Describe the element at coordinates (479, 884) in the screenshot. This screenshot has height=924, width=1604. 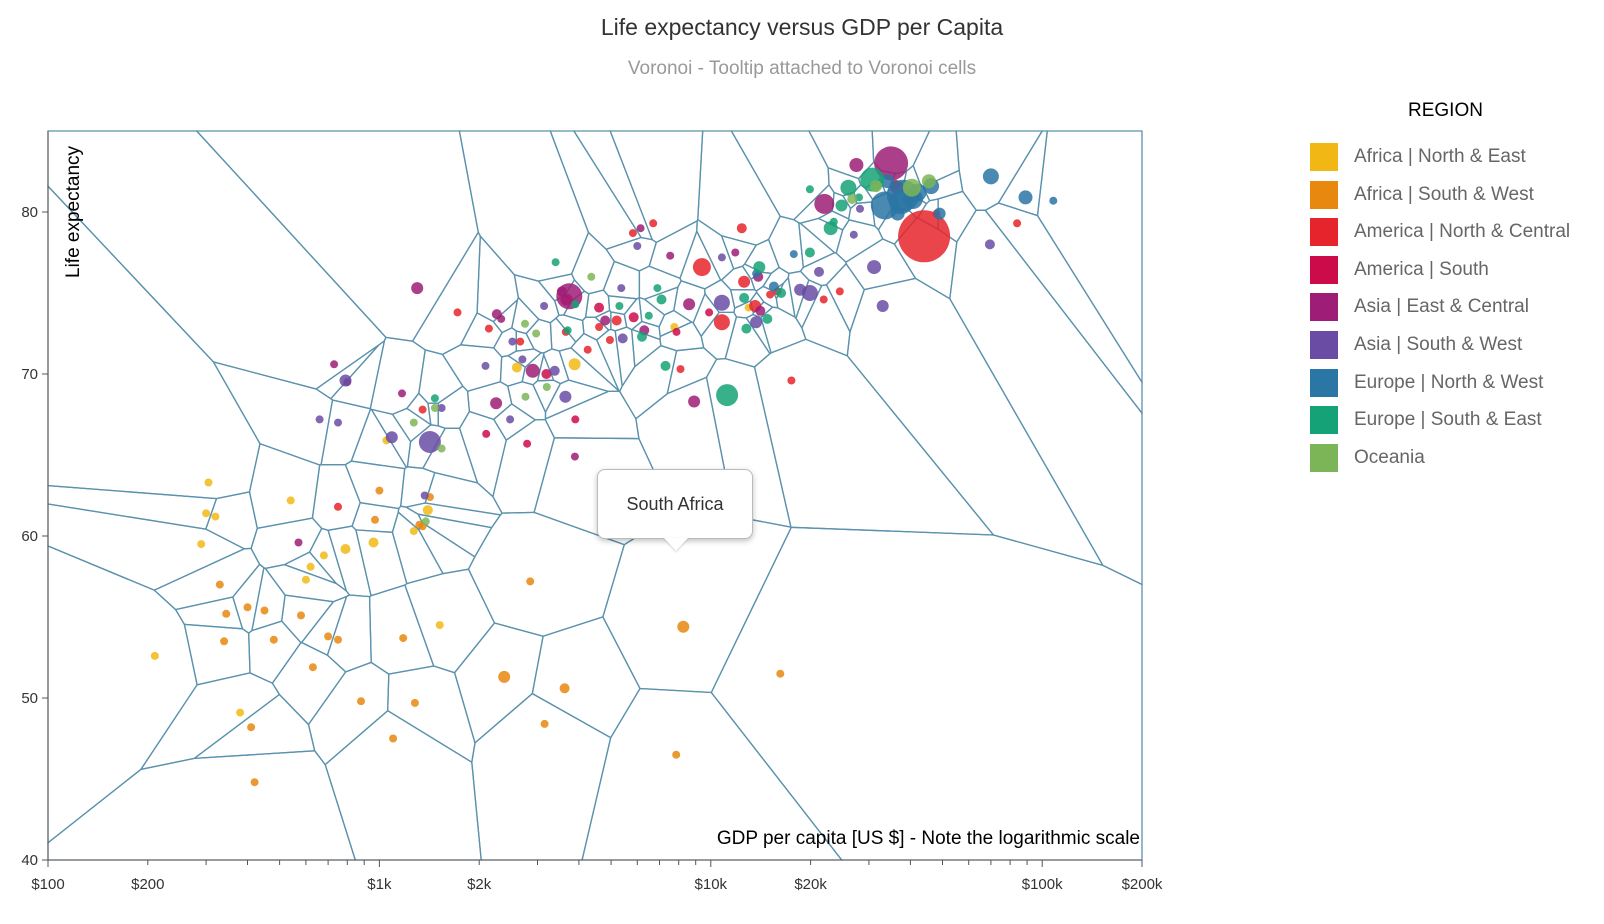
I see `x-tick-label: $2k` at that location.